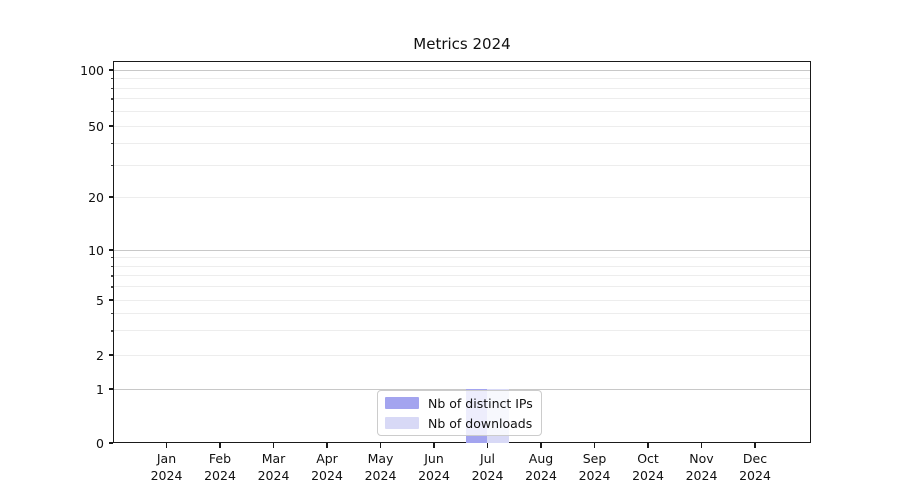  Describe the element at coordinates (541, 445) in the screenshot. I see `x-tick-mark-aug-2024` at that location.